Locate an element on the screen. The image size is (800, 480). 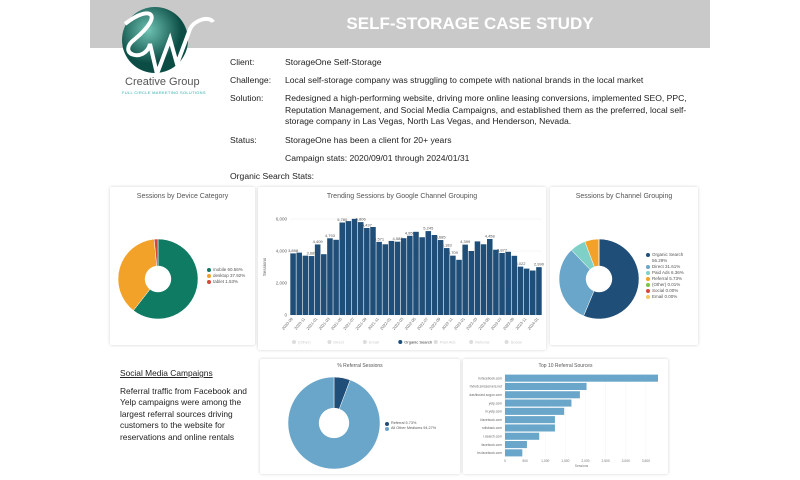
referral-pie is located at coordinates (334, 423).